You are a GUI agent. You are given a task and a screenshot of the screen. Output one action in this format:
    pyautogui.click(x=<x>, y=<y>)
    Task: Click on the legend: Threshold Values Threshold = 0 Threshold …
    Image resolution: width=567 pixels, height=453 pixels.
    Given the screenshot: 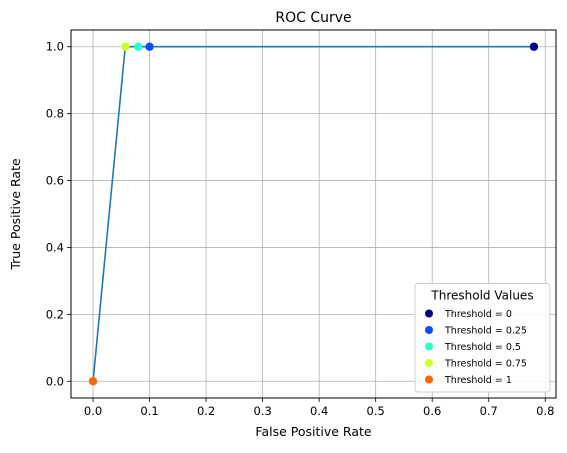 What is the action you would take?
    pyautogui.click(x=482, y=338)
    